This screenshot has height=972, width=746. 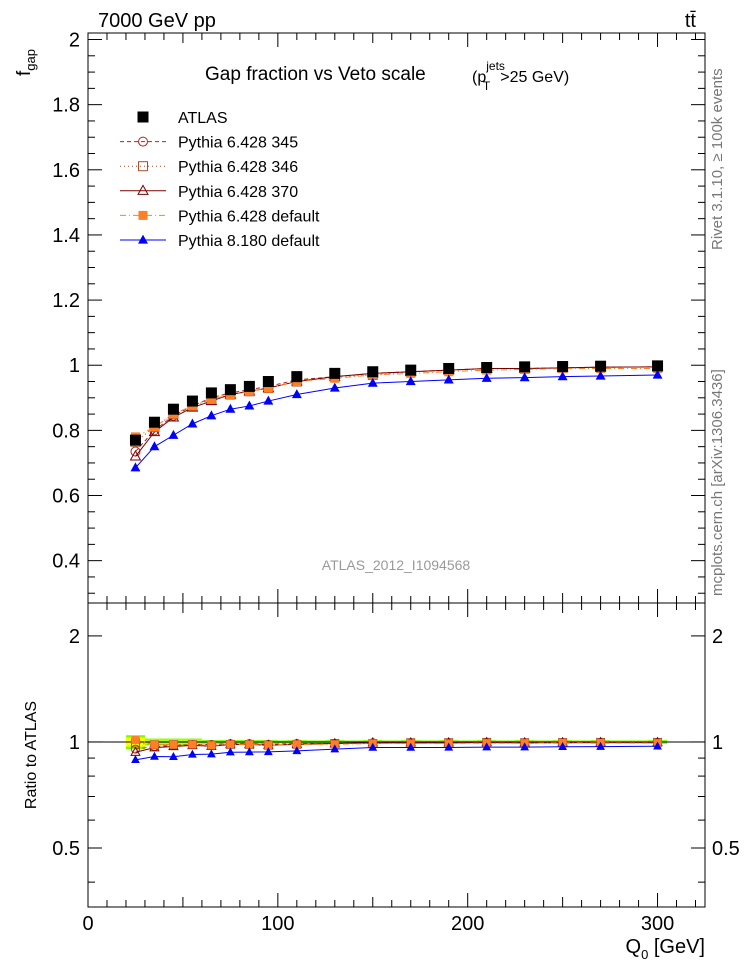 I want to click on chart-title: Gap fraction vs Veto scale, so click(x=315, y=74).